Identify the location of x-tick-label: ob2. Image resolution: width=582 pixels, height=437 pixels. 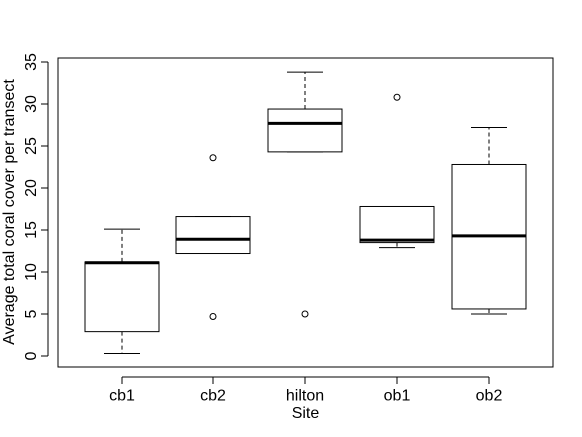
(489, 395).